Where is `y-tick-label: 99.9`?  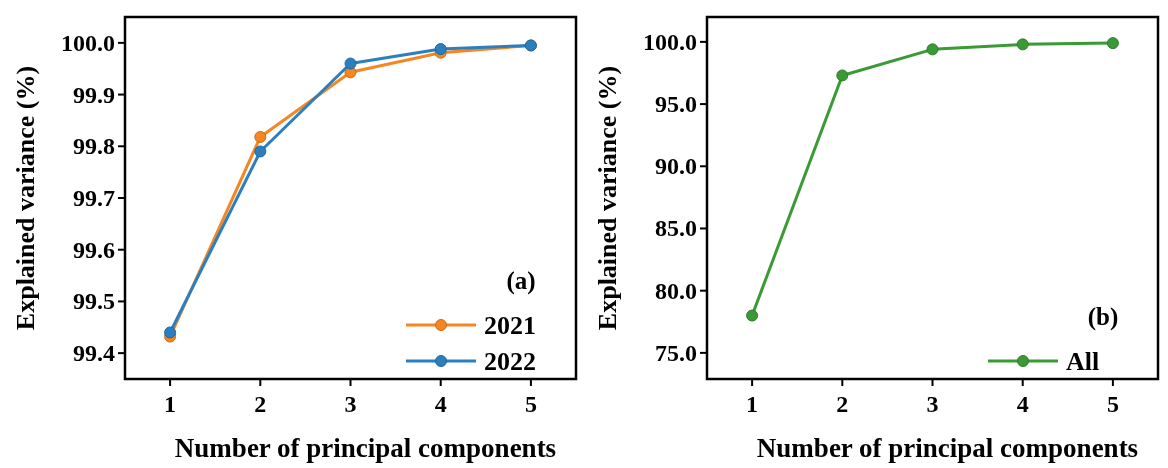 y-tick-label: 99.9 is located at coordinates (94, 94).